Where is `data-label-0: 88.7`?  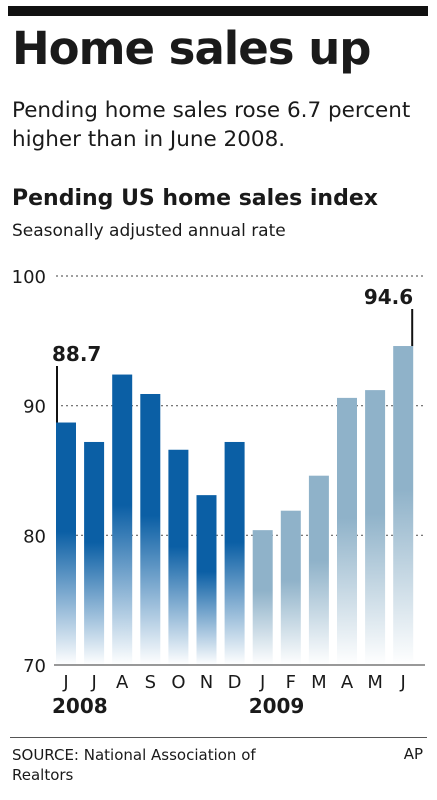 data-label-0: 88.7 is located at coordinates (76, 354).